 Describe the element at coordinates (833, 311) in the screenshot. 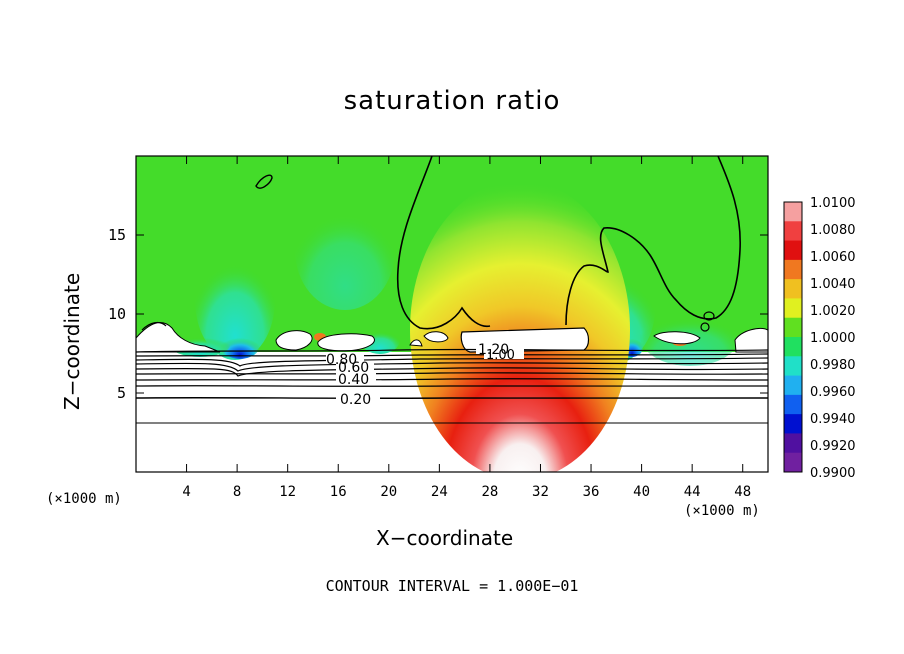

I see `colorbar-label: 1.0020` at that location.